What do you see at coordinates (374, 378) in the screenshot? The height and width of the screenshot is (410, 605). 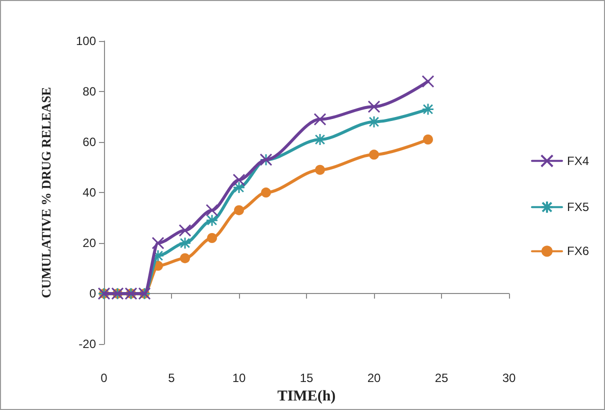 I see `x-tick-label: 20` at bounding box center [374, 378].